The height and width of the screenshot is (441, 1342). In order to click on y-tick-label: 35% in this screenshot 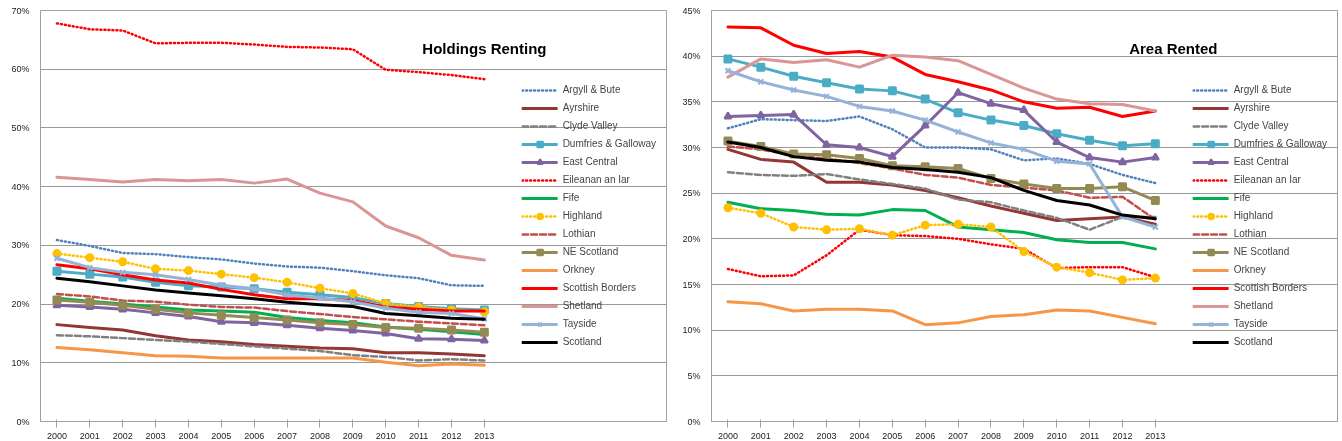, I will do `click(691, 101)`.